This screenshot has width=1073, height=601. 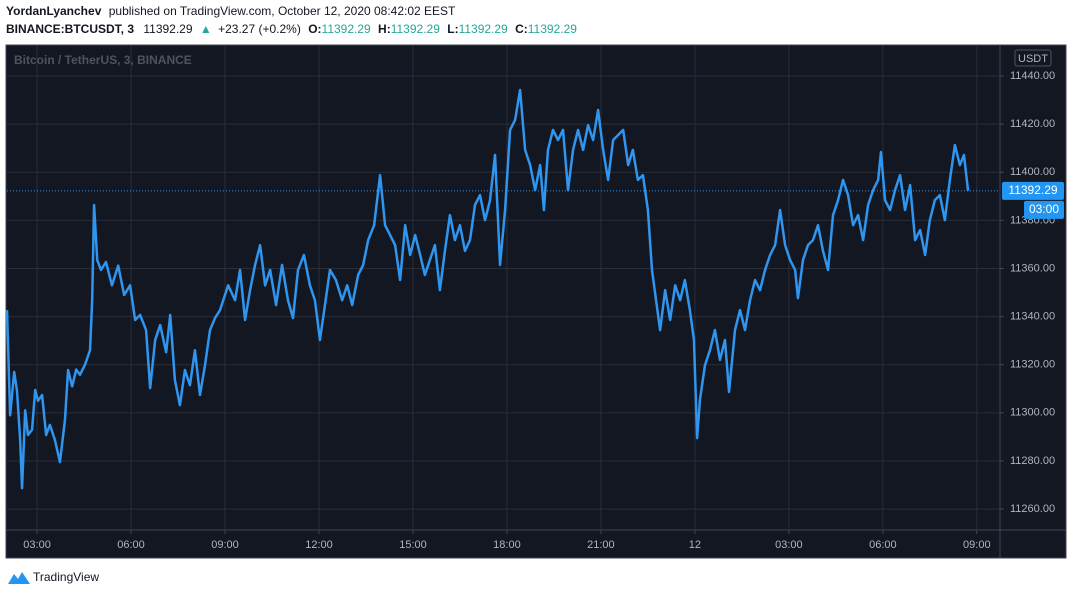 What do you see at coordinates (413, 545) in the screenshot?
I see `x-tick-label: 15:00` at bounding box center [413, 545].